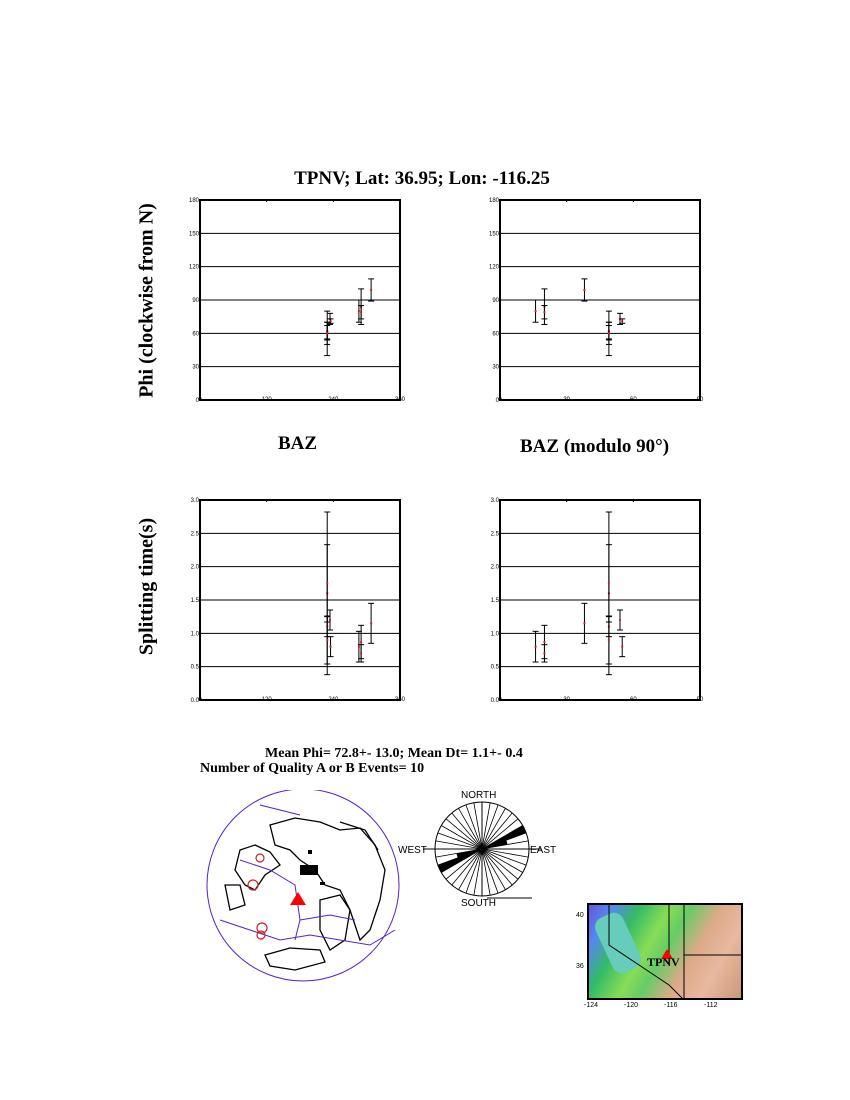  I want to click on baz-label: BAZ, so click(298, 443).